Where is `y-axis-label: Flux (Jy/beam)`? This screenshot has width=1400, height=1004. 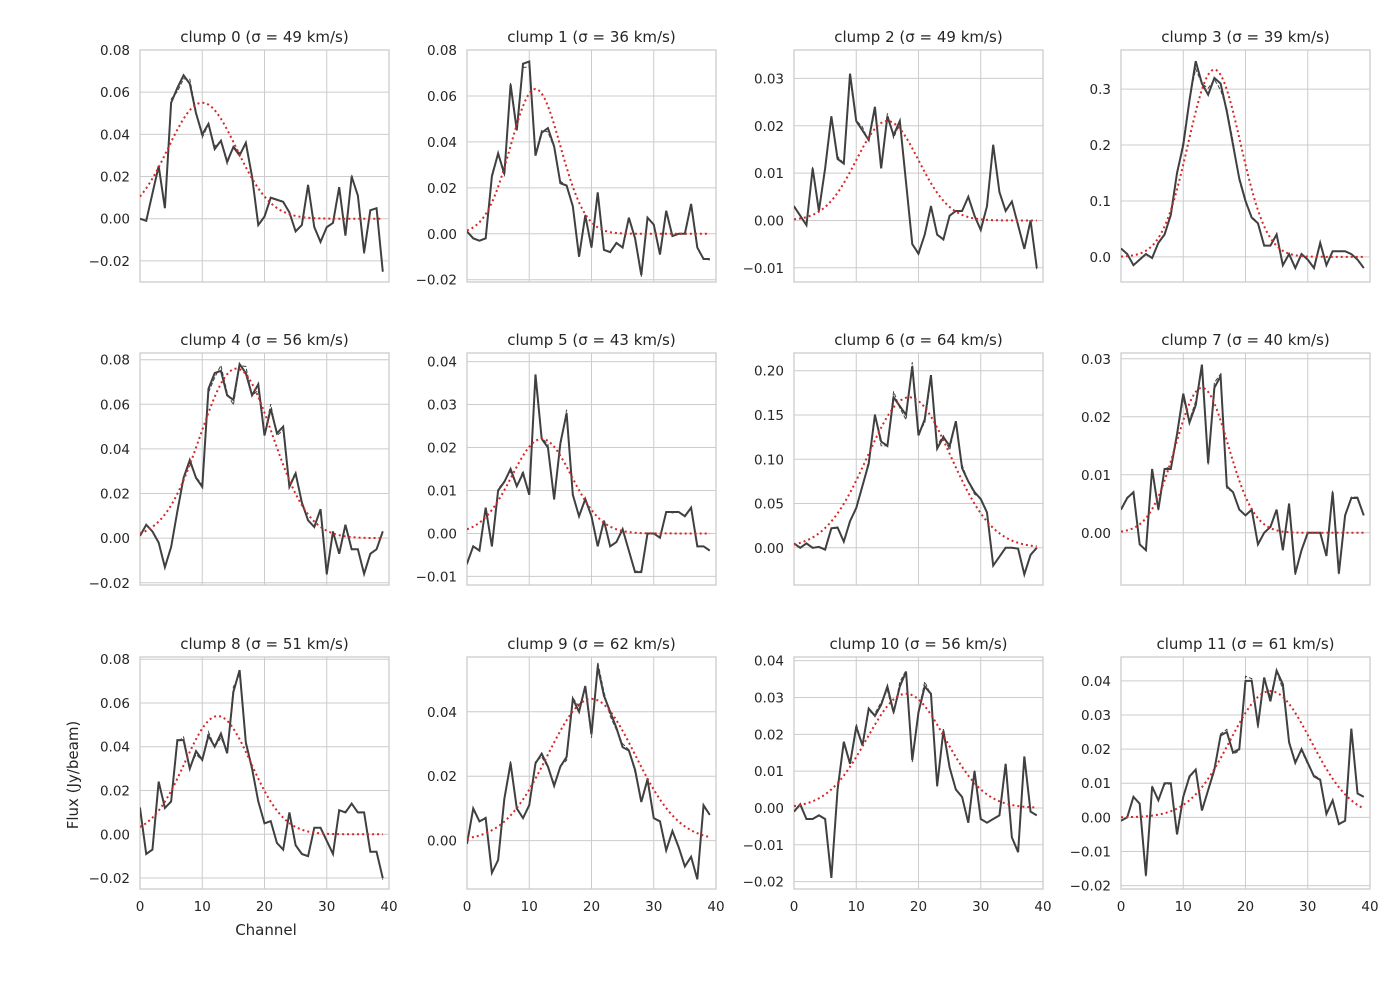
y-axis-label: Flux (Jy/beam) is located at coordinates (73, 775).